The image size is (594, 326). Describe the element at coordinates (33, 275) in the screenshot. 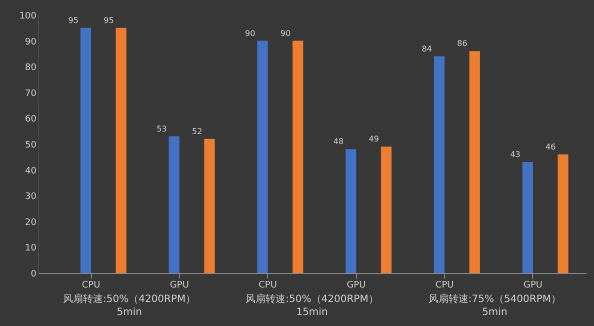

I see `y-tick-label: 0` at that location.